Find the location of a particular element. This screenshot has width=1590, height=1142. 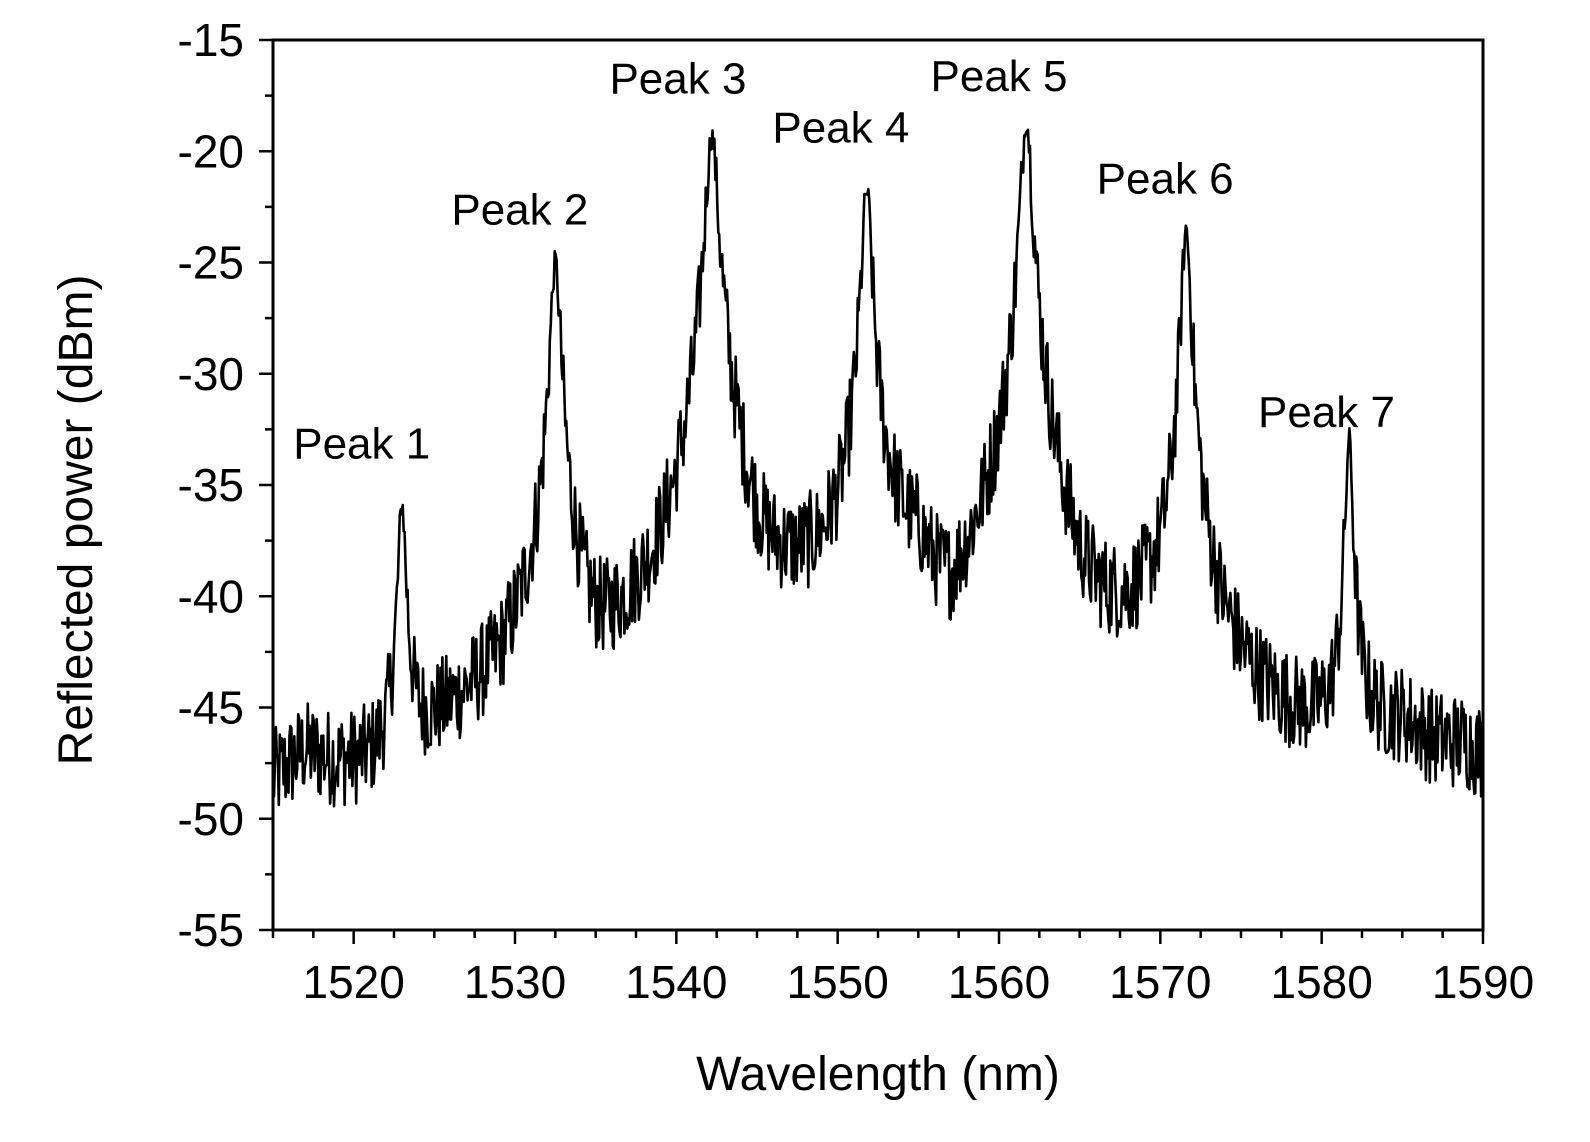

peak-4-label: Peak 4 is located at coordinates (840, 127).